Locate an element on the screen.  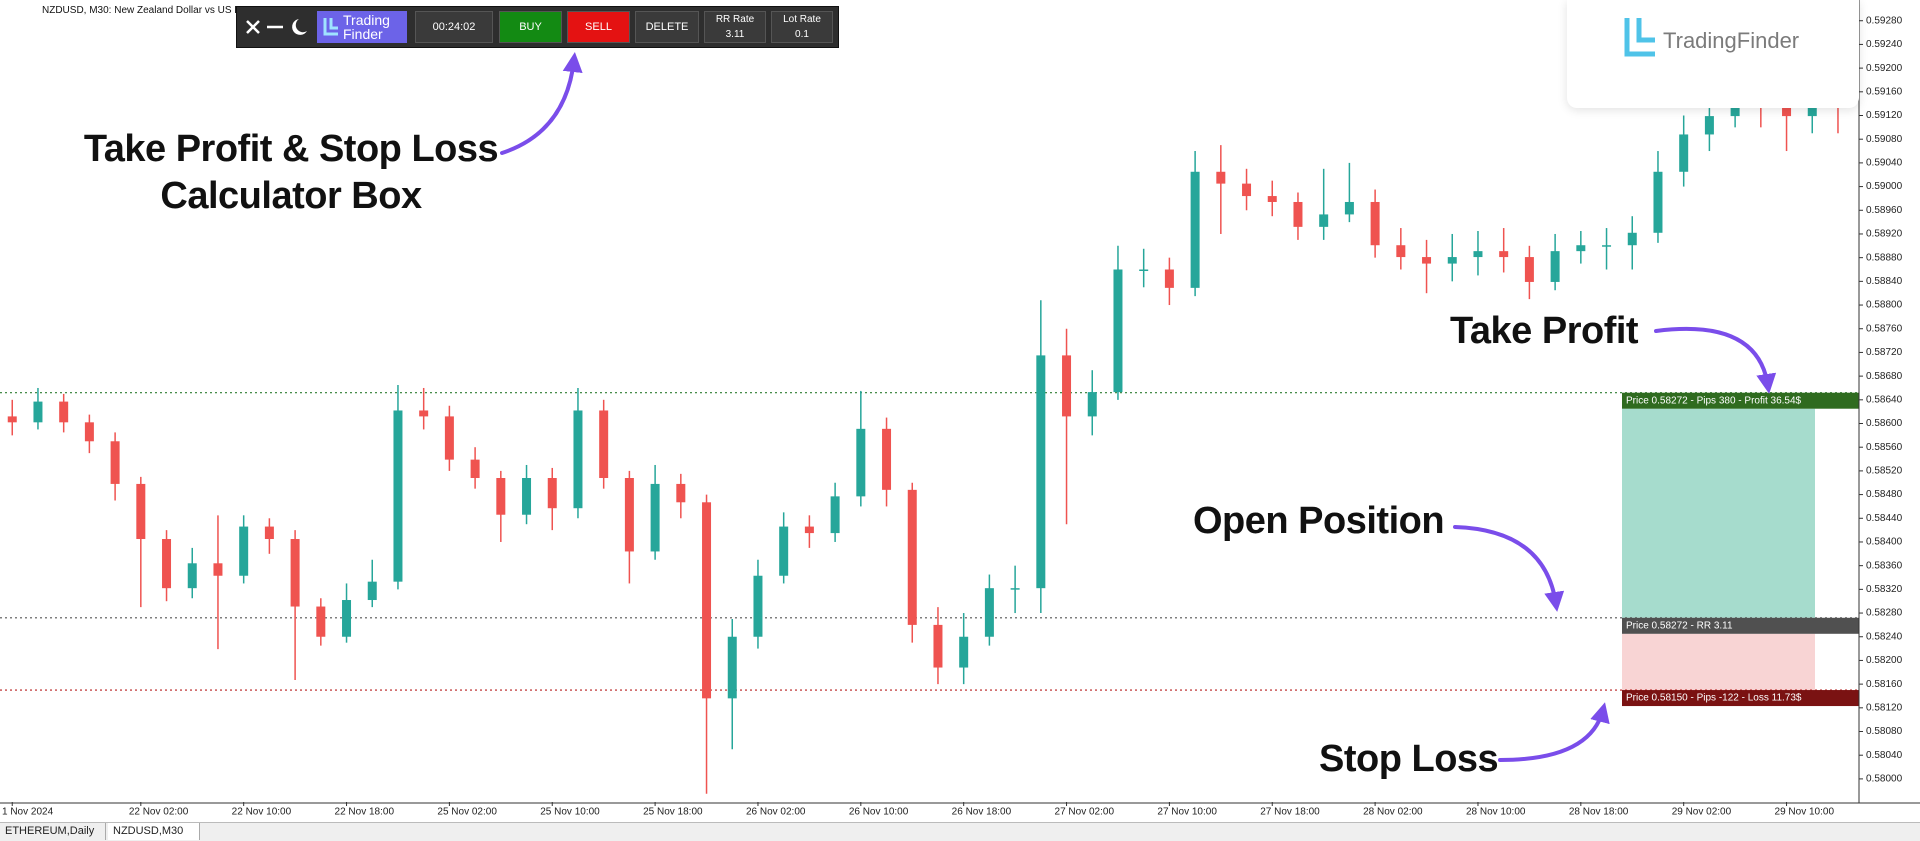
loss-zone is located at coordinates (1718, 662).